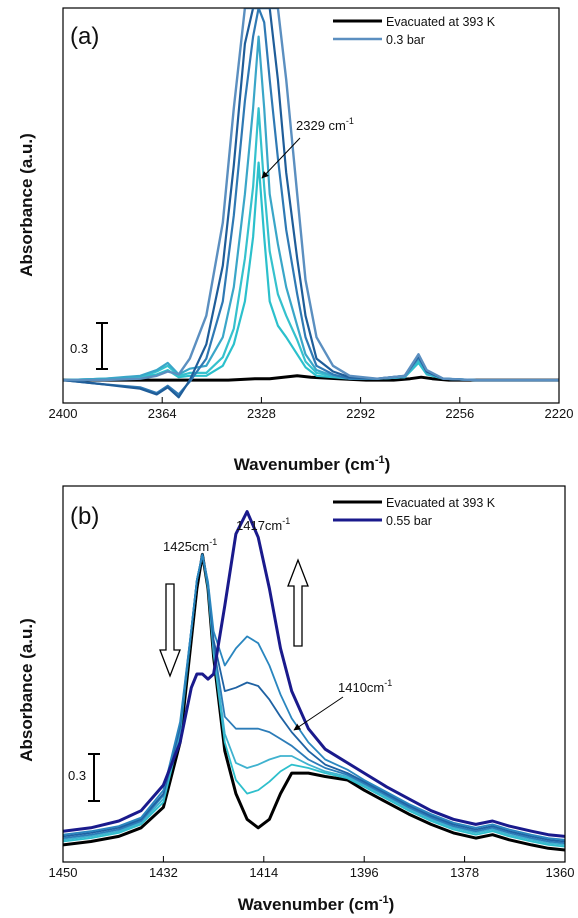  What do you see at coordinates (464, 872) in the screenshot?
I see `panel-b-x-tick-label-5: 1378` at bounding box center [464, 872].